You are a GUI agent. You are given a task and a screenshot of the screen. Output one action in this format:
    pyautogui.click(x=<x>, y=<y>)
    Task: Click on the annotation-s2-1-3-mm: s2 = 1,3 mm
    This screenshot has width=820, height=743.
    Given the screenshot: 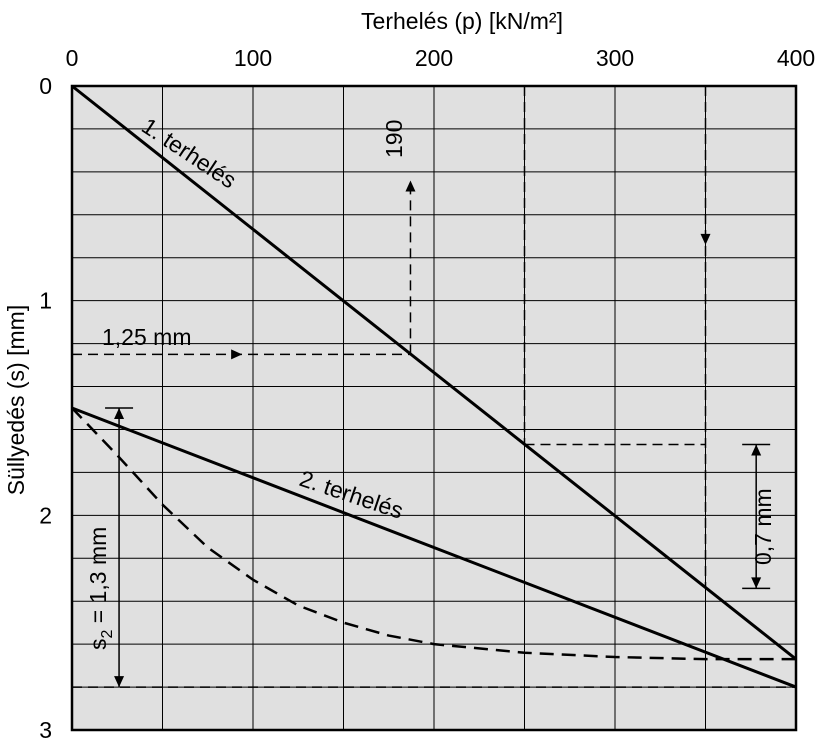 What is the action you would take?
    pyautogui.click(x=100, y=588)
    